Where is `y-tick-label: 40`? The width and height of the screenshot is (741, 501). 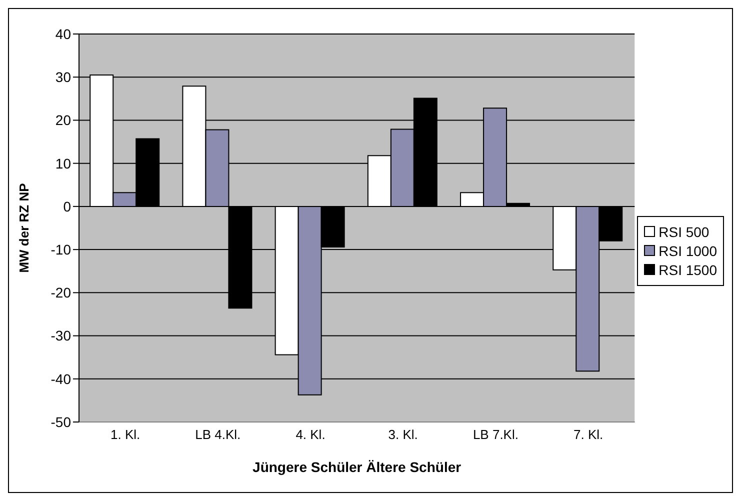
y-tick-label: 40 is located at coordinates (63, 34).